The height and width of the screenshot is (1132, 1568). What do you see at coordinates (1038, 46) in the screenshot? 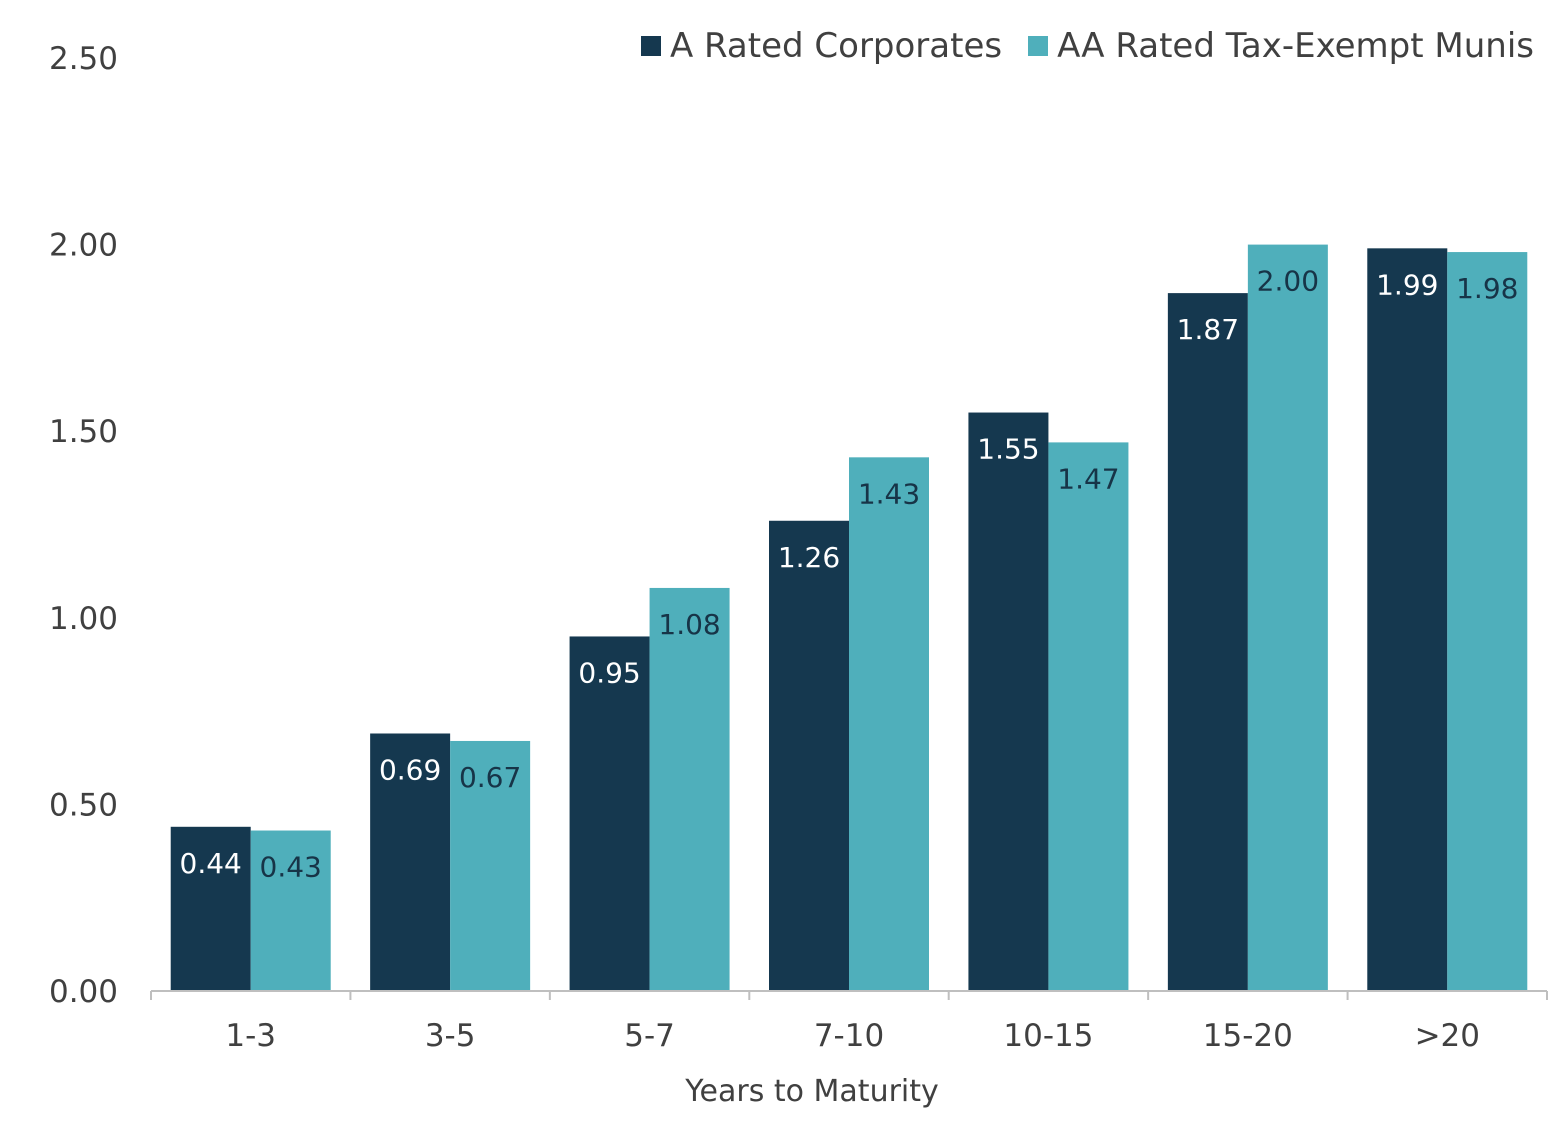
I see `legend-swatch-munis` at bounding box center [1038, 46].